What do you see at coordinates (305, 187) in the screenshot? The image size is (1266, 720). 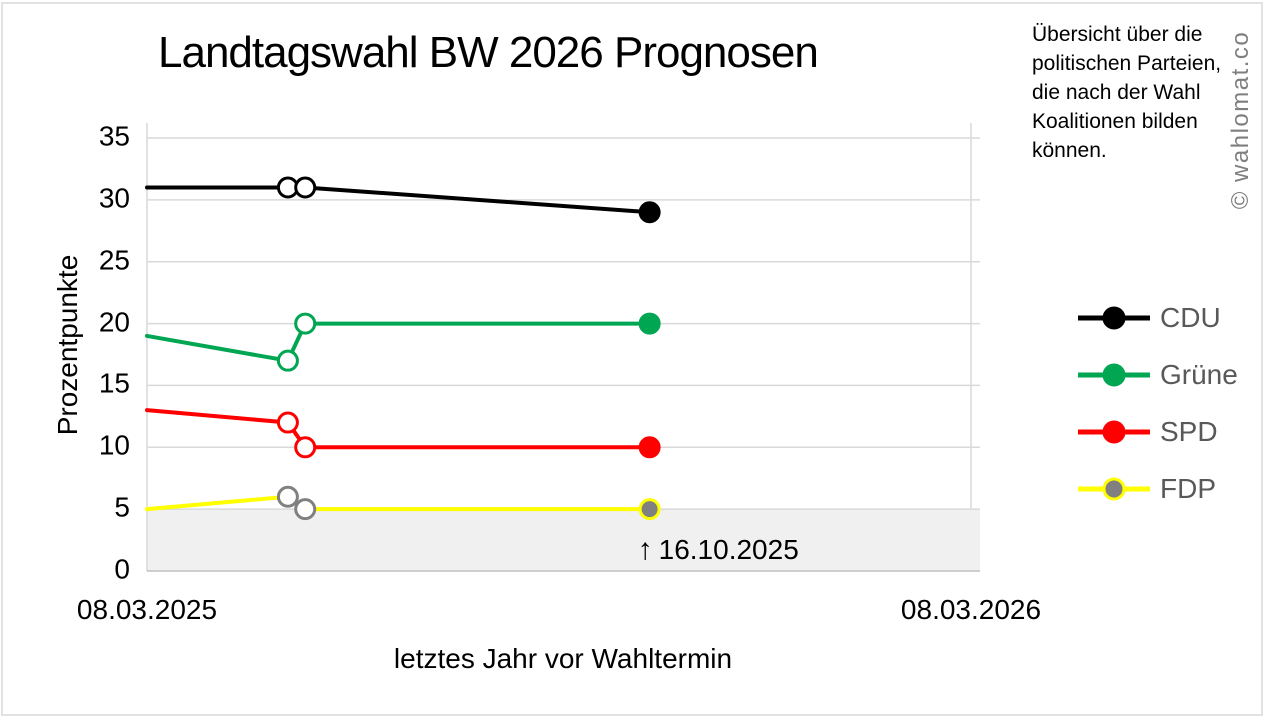 I see `marker-open-CDU` at bounding box center [305, 187].